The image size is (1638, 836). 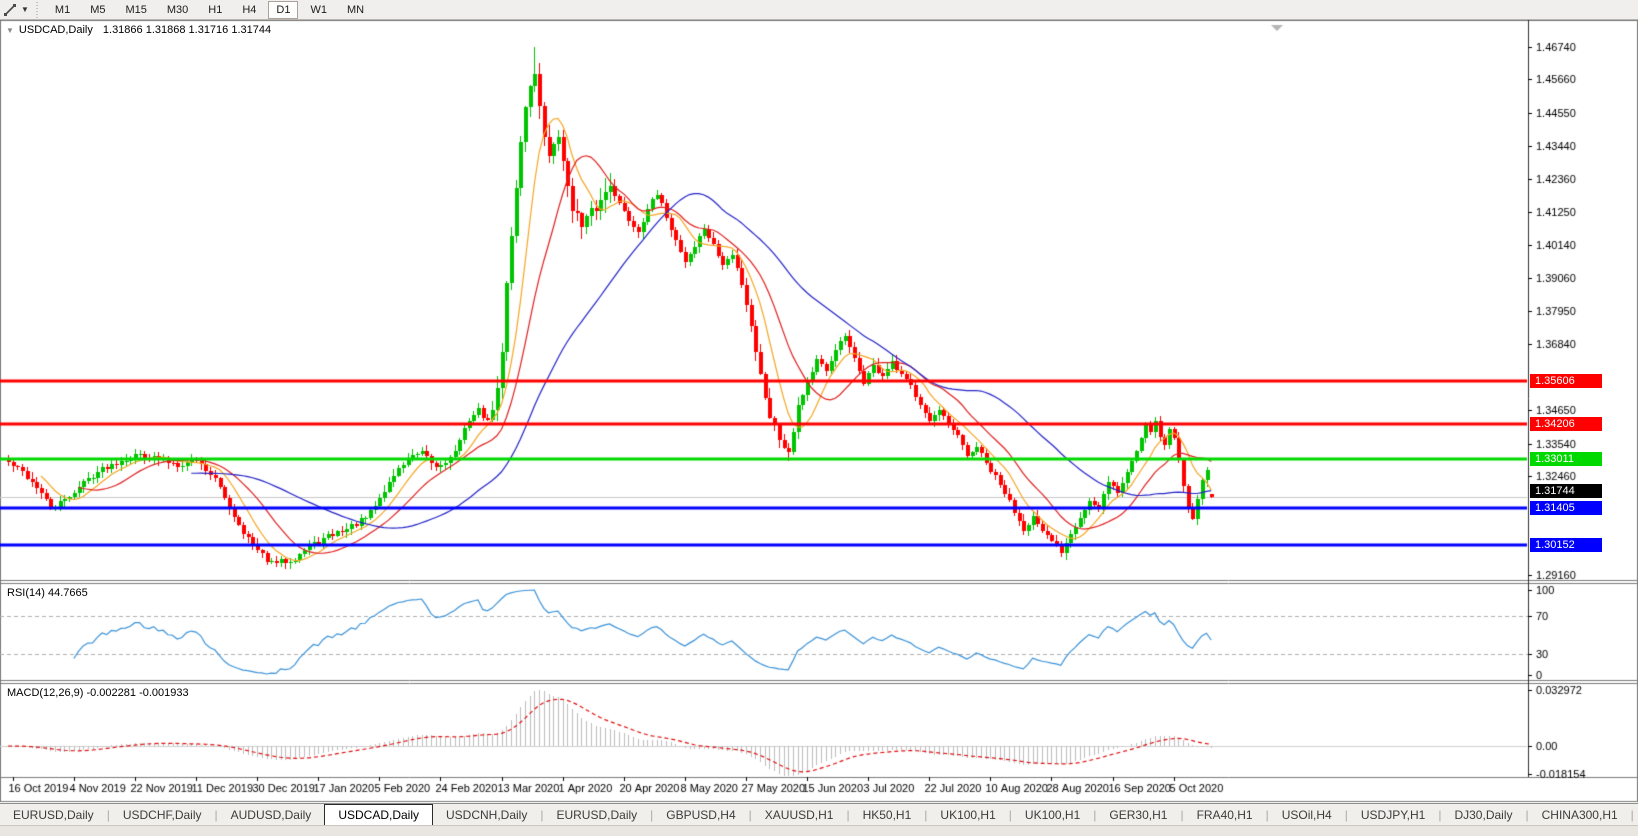 What do you see at coordinates (799, 814) in the screenshot?
I see `chart-tab-XAUUSD-H1: XAUUSD,H1` at bounding box center [799, 814].